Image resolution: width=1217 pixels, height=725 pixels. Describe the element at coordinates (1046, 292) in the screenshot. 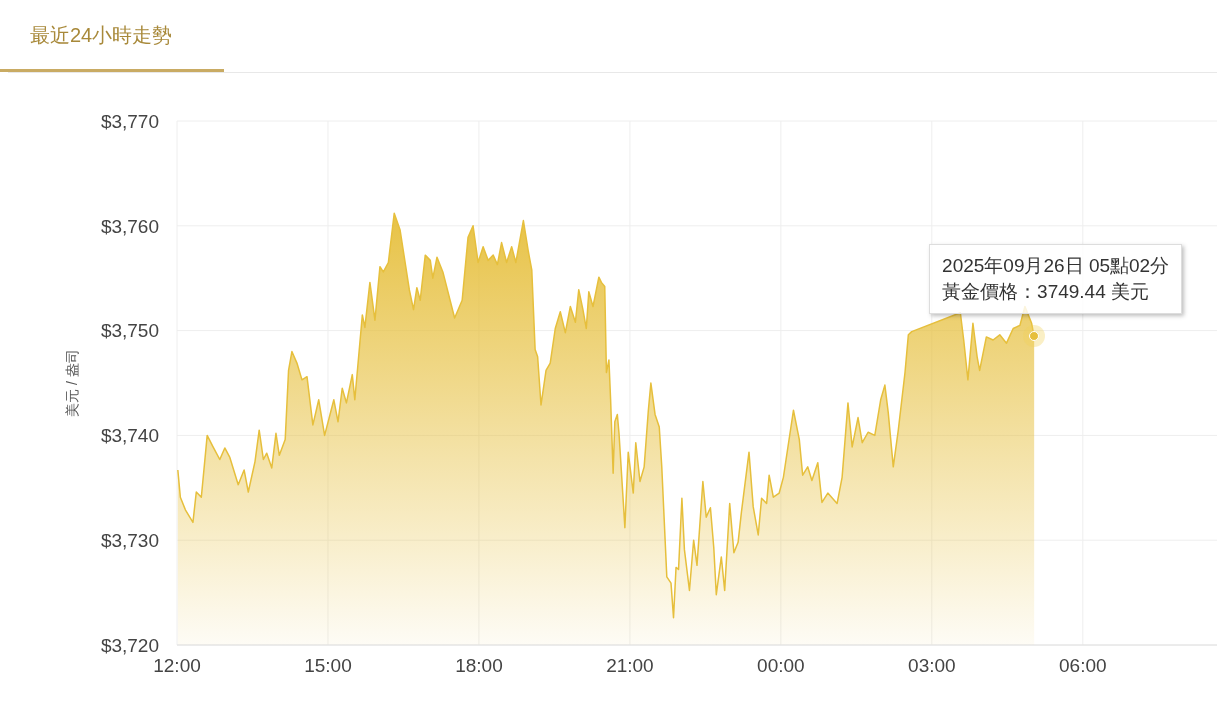

I see `annotation: 黃金價格：3749.44 美元` at that location.